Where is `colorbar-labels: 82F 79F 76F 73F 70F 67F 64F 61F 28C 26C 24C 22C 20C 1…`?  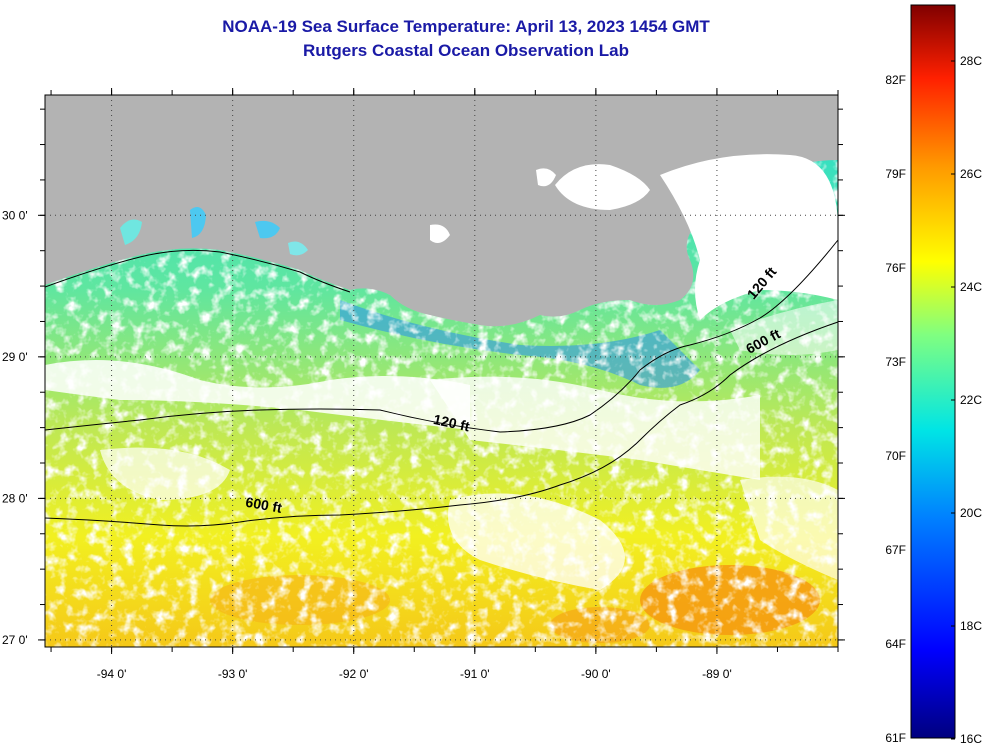 colorbar-labels: 82F 79F 76F 73F 70F 67F 64F 61F 28C 26C 24C 22C 20C 1… is located at coordinates (933, 400).